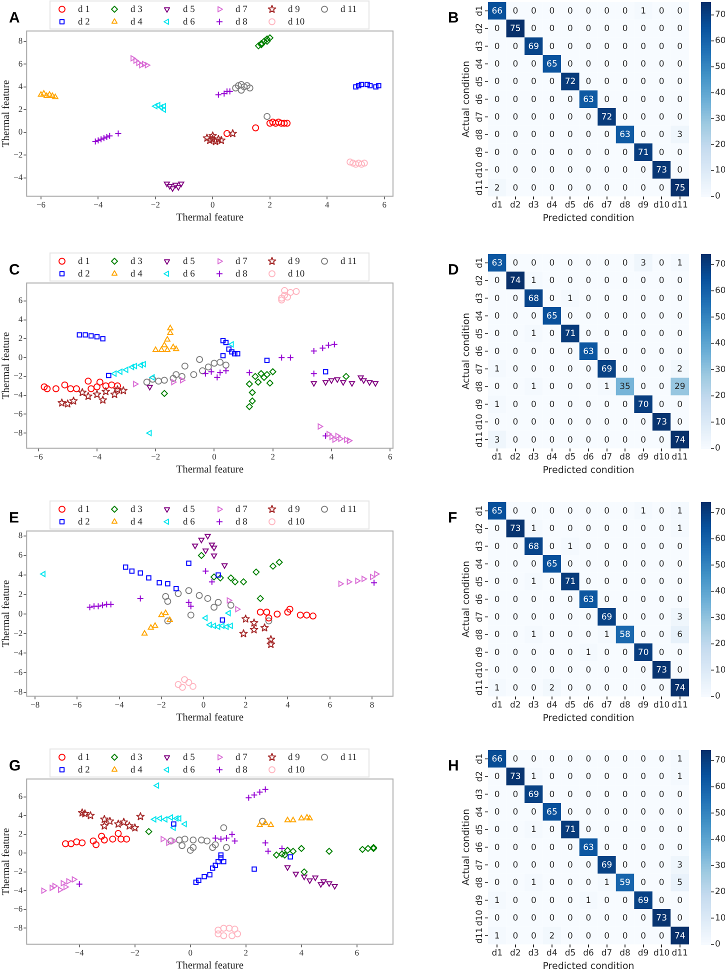 This screenshot has height=972, width=725. What do you see at coordinates (14, 518) in the screenshot?
I see `chart-title: E` at bounding box center [14, 518].